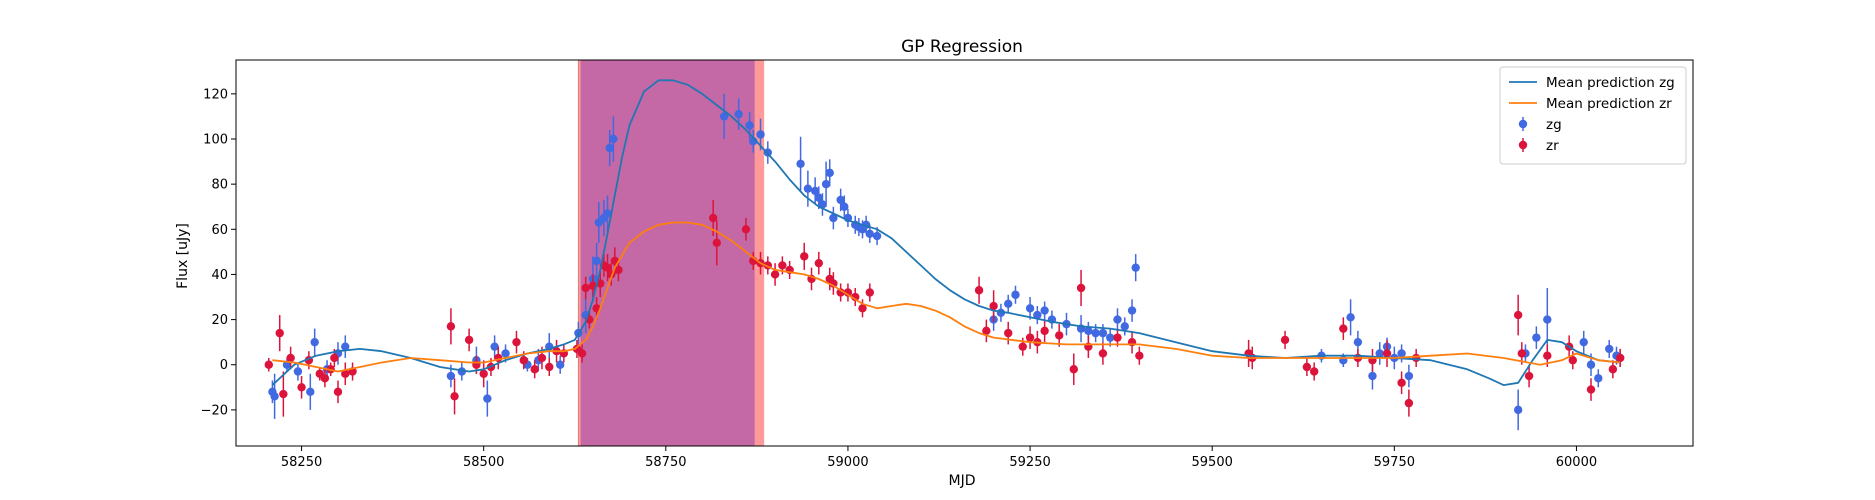  What do you see at coordinates (1576, 462) in the screenshot?
I see `x-tick-label: 60000` at bounding box center [1576, 462].